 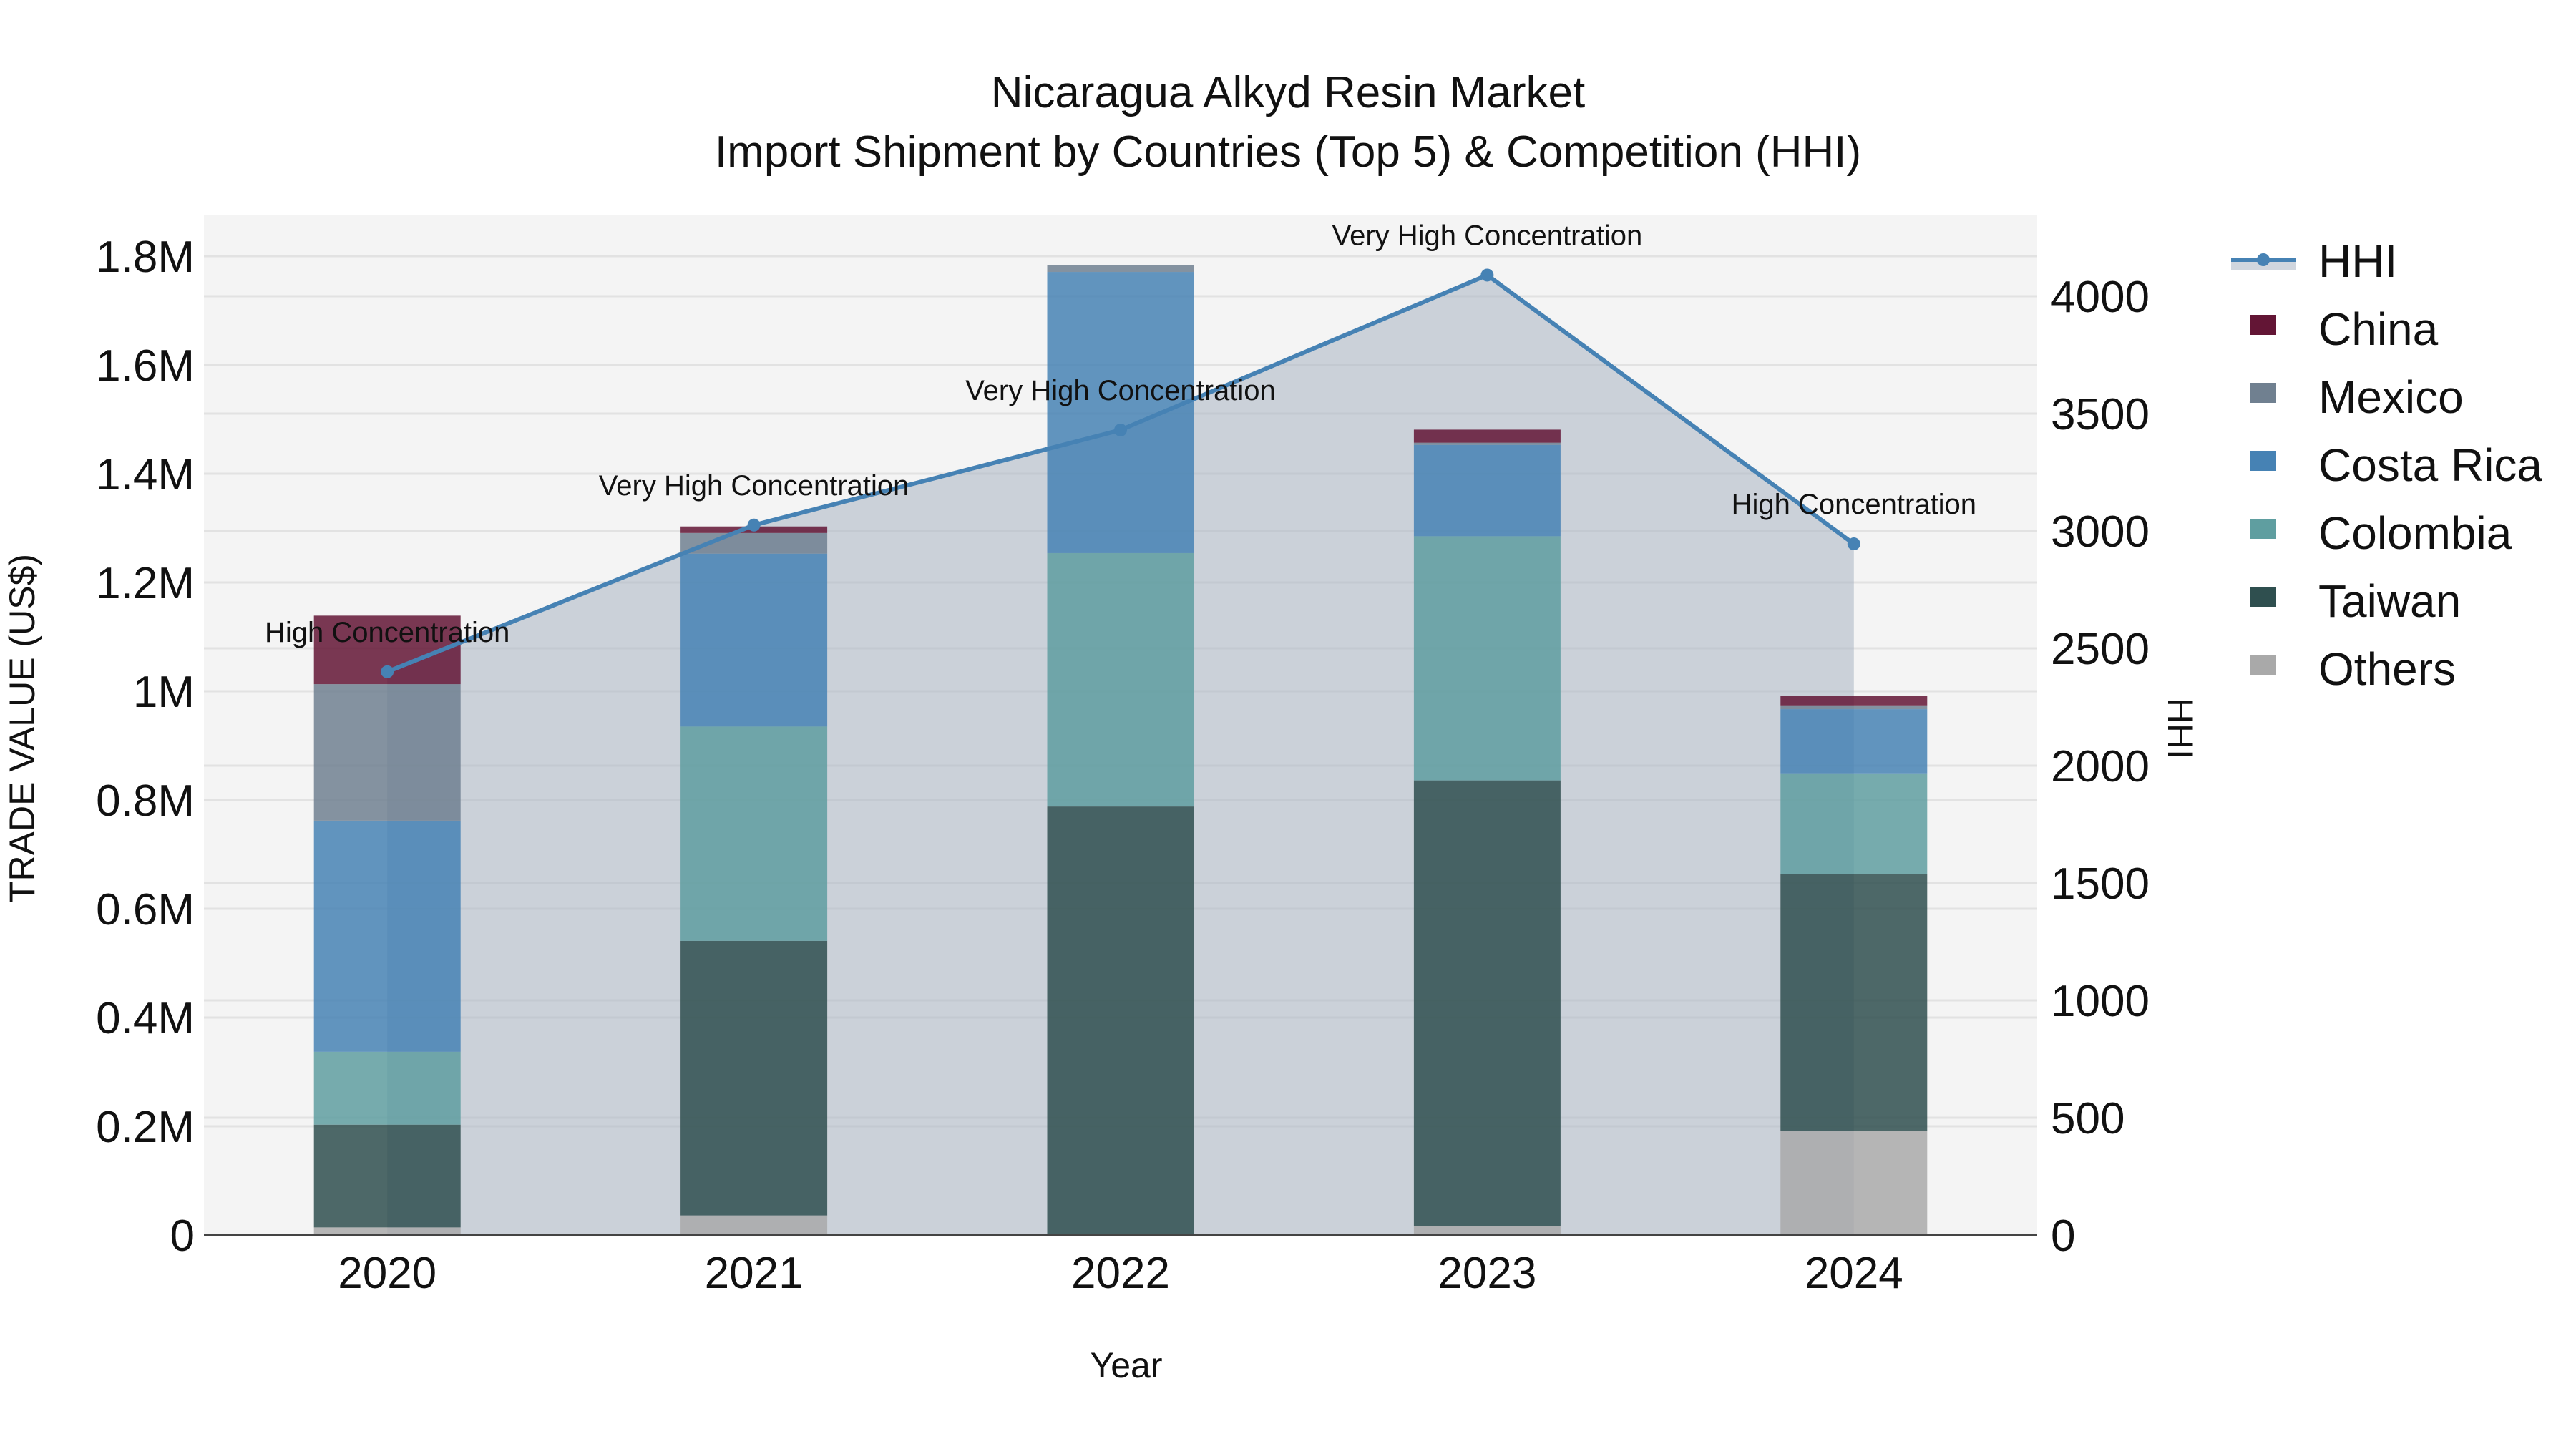 I want to click on marker-icon, so click(x=2263, y=259).